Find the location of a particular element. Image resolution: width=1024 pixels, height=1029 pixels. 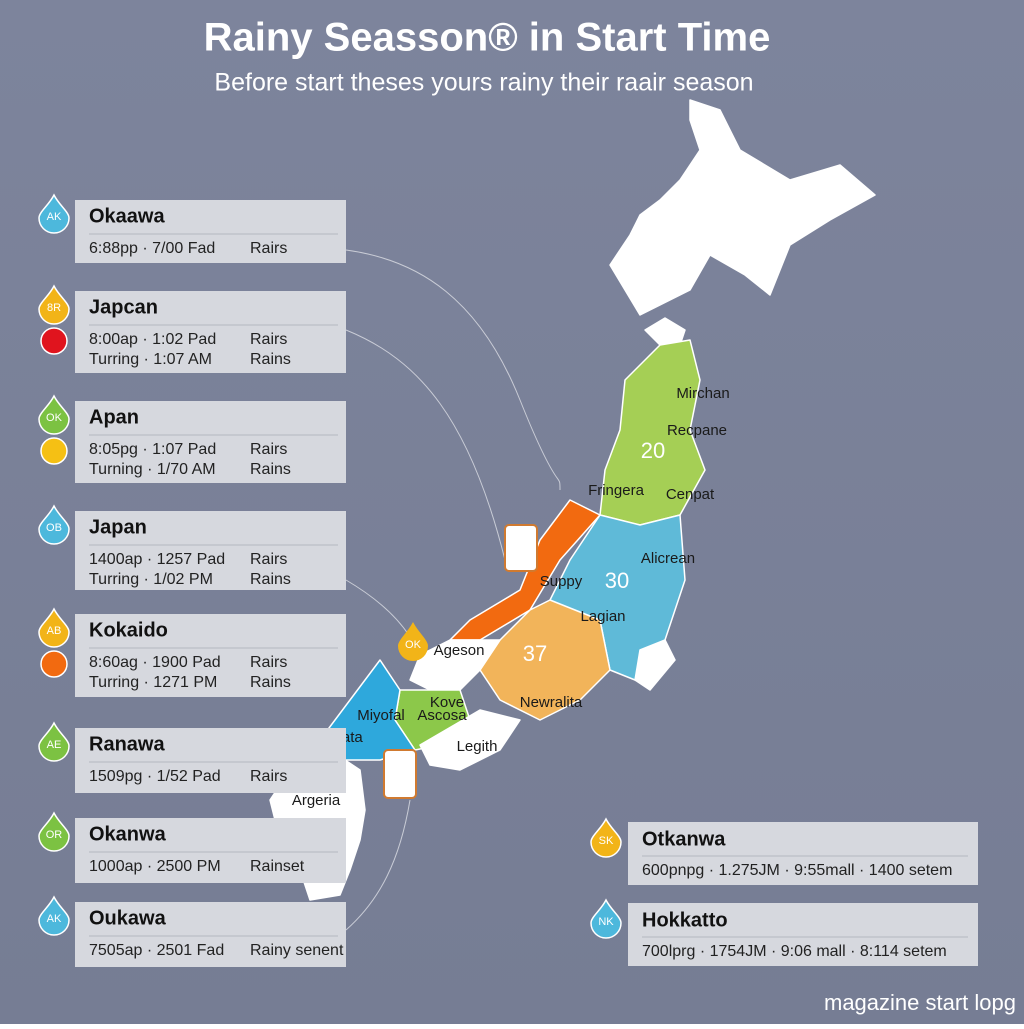

badge-label: SK is located at coordinates (606, 841).